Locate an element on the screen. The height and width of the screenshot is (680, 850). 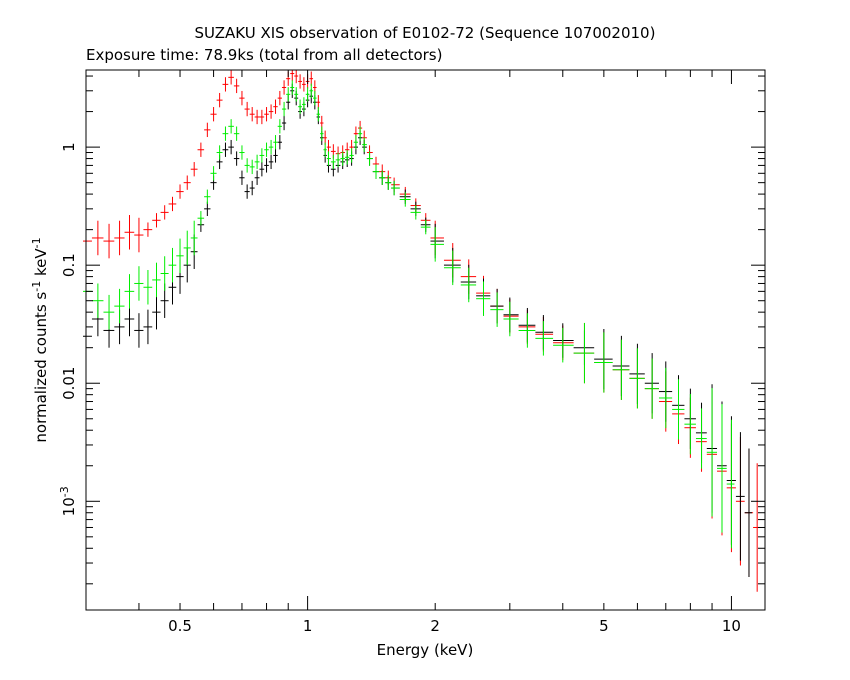
svg-text: normalized counts s-1 keV-1 is located at coordinates (40, 339).